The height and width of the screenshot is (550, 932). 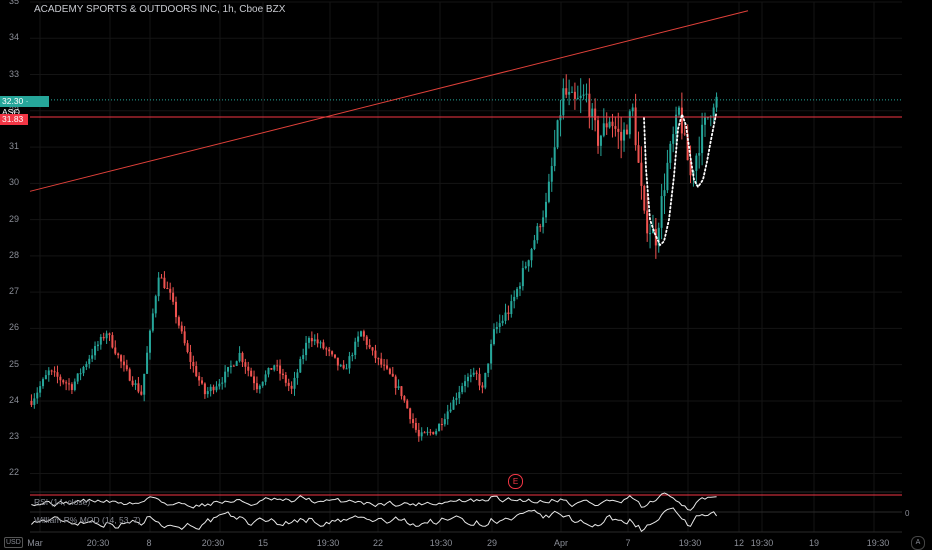 What do you see at coordinates (263, 543) in the screenshot?
I see `x-tick-label: 15` at bounding box center [263, 543].